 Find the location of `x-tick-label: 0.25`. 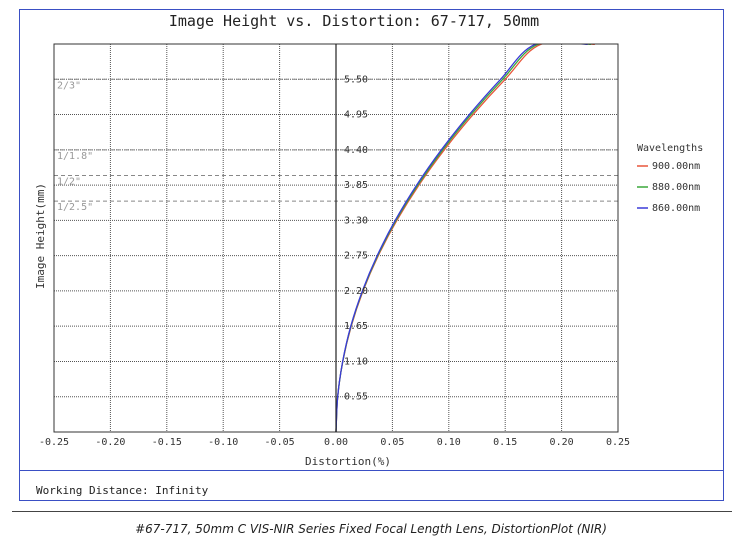

x-tick-label: 0.25 is located at coordinates (618, 442).